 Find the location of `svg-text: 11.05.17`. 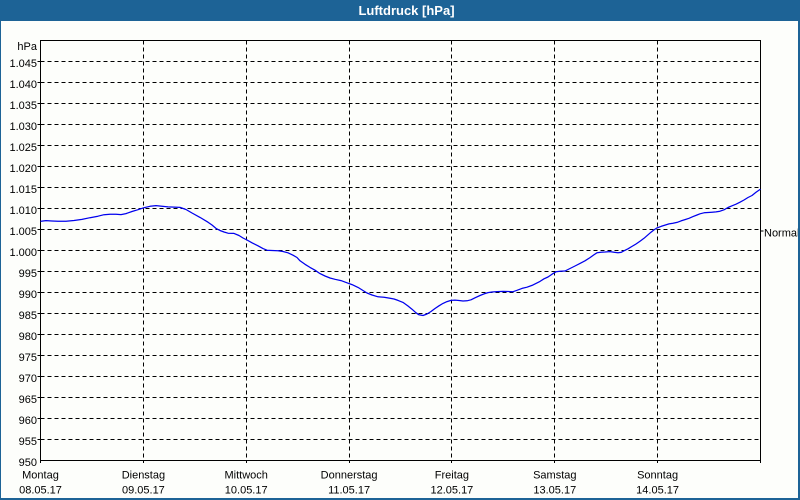

svg-text: 11.05.17 is located at coordinates (349, 491).